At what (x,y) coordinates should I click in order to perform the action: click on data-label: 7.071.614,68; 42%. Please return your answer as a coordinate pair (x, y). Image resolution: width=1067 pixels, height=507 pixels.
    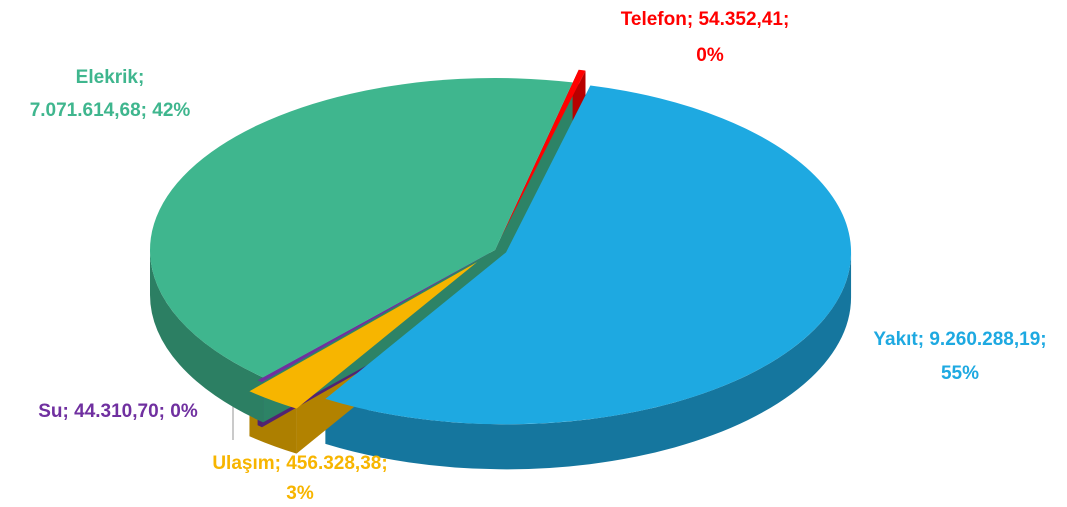
    Looking at the image, I should click on (110, 110).